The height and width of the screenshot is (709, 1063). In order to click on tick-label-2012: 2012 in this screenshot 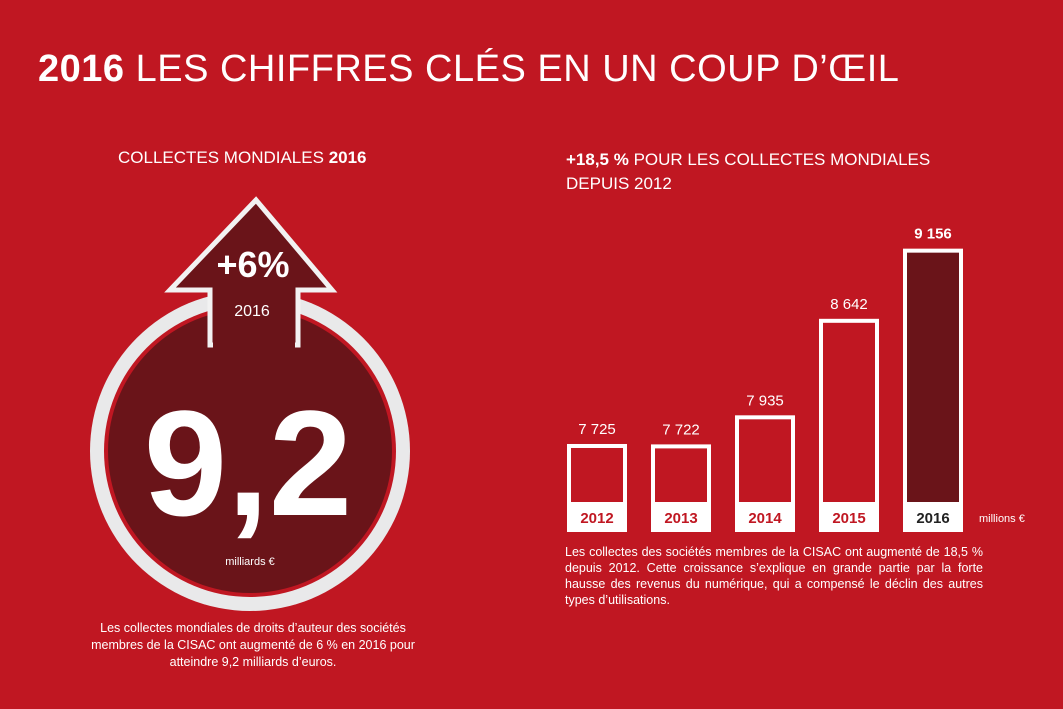, I will do `click(596, 518)`.